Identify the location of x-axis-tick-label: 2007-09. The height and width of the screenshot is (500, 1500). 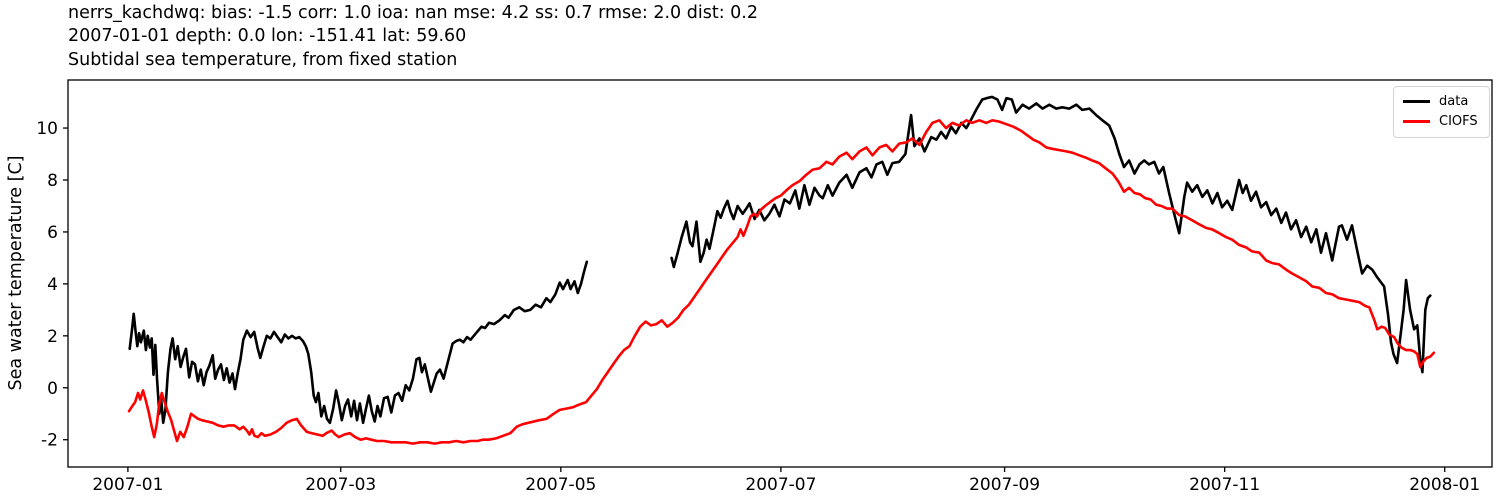
(1004, 485).